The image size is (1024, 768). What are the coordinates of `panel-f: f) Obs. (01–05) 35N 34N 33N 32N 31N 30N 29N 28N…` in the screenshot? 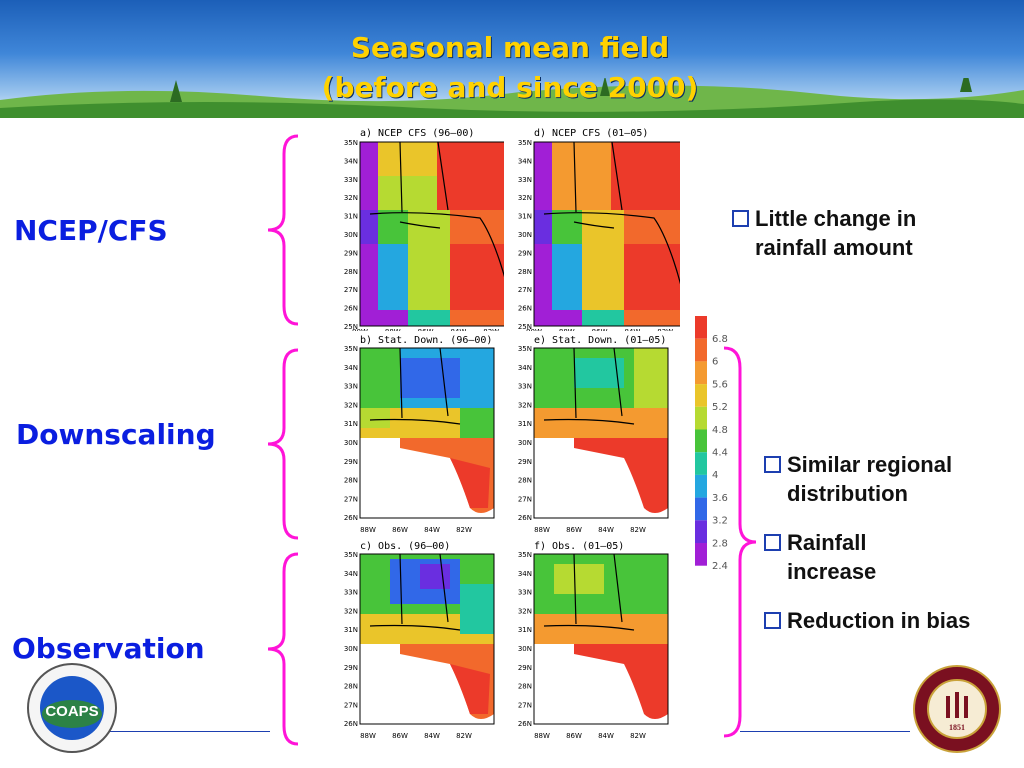 It's located at (592, 641).